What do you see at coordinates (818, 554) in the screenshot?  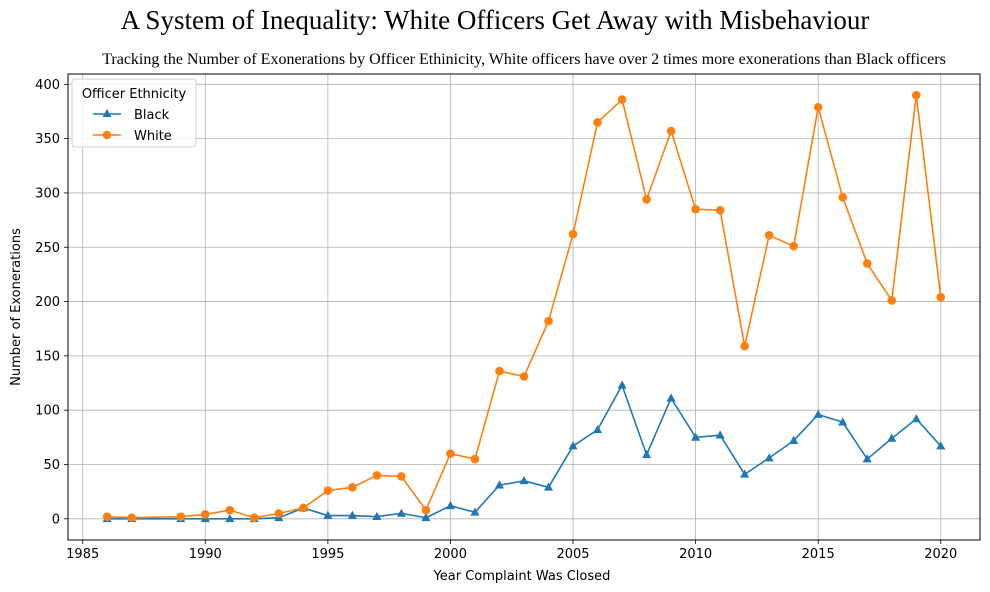 I see `x-tick-label: 2015` at bounding box center [818, 554].